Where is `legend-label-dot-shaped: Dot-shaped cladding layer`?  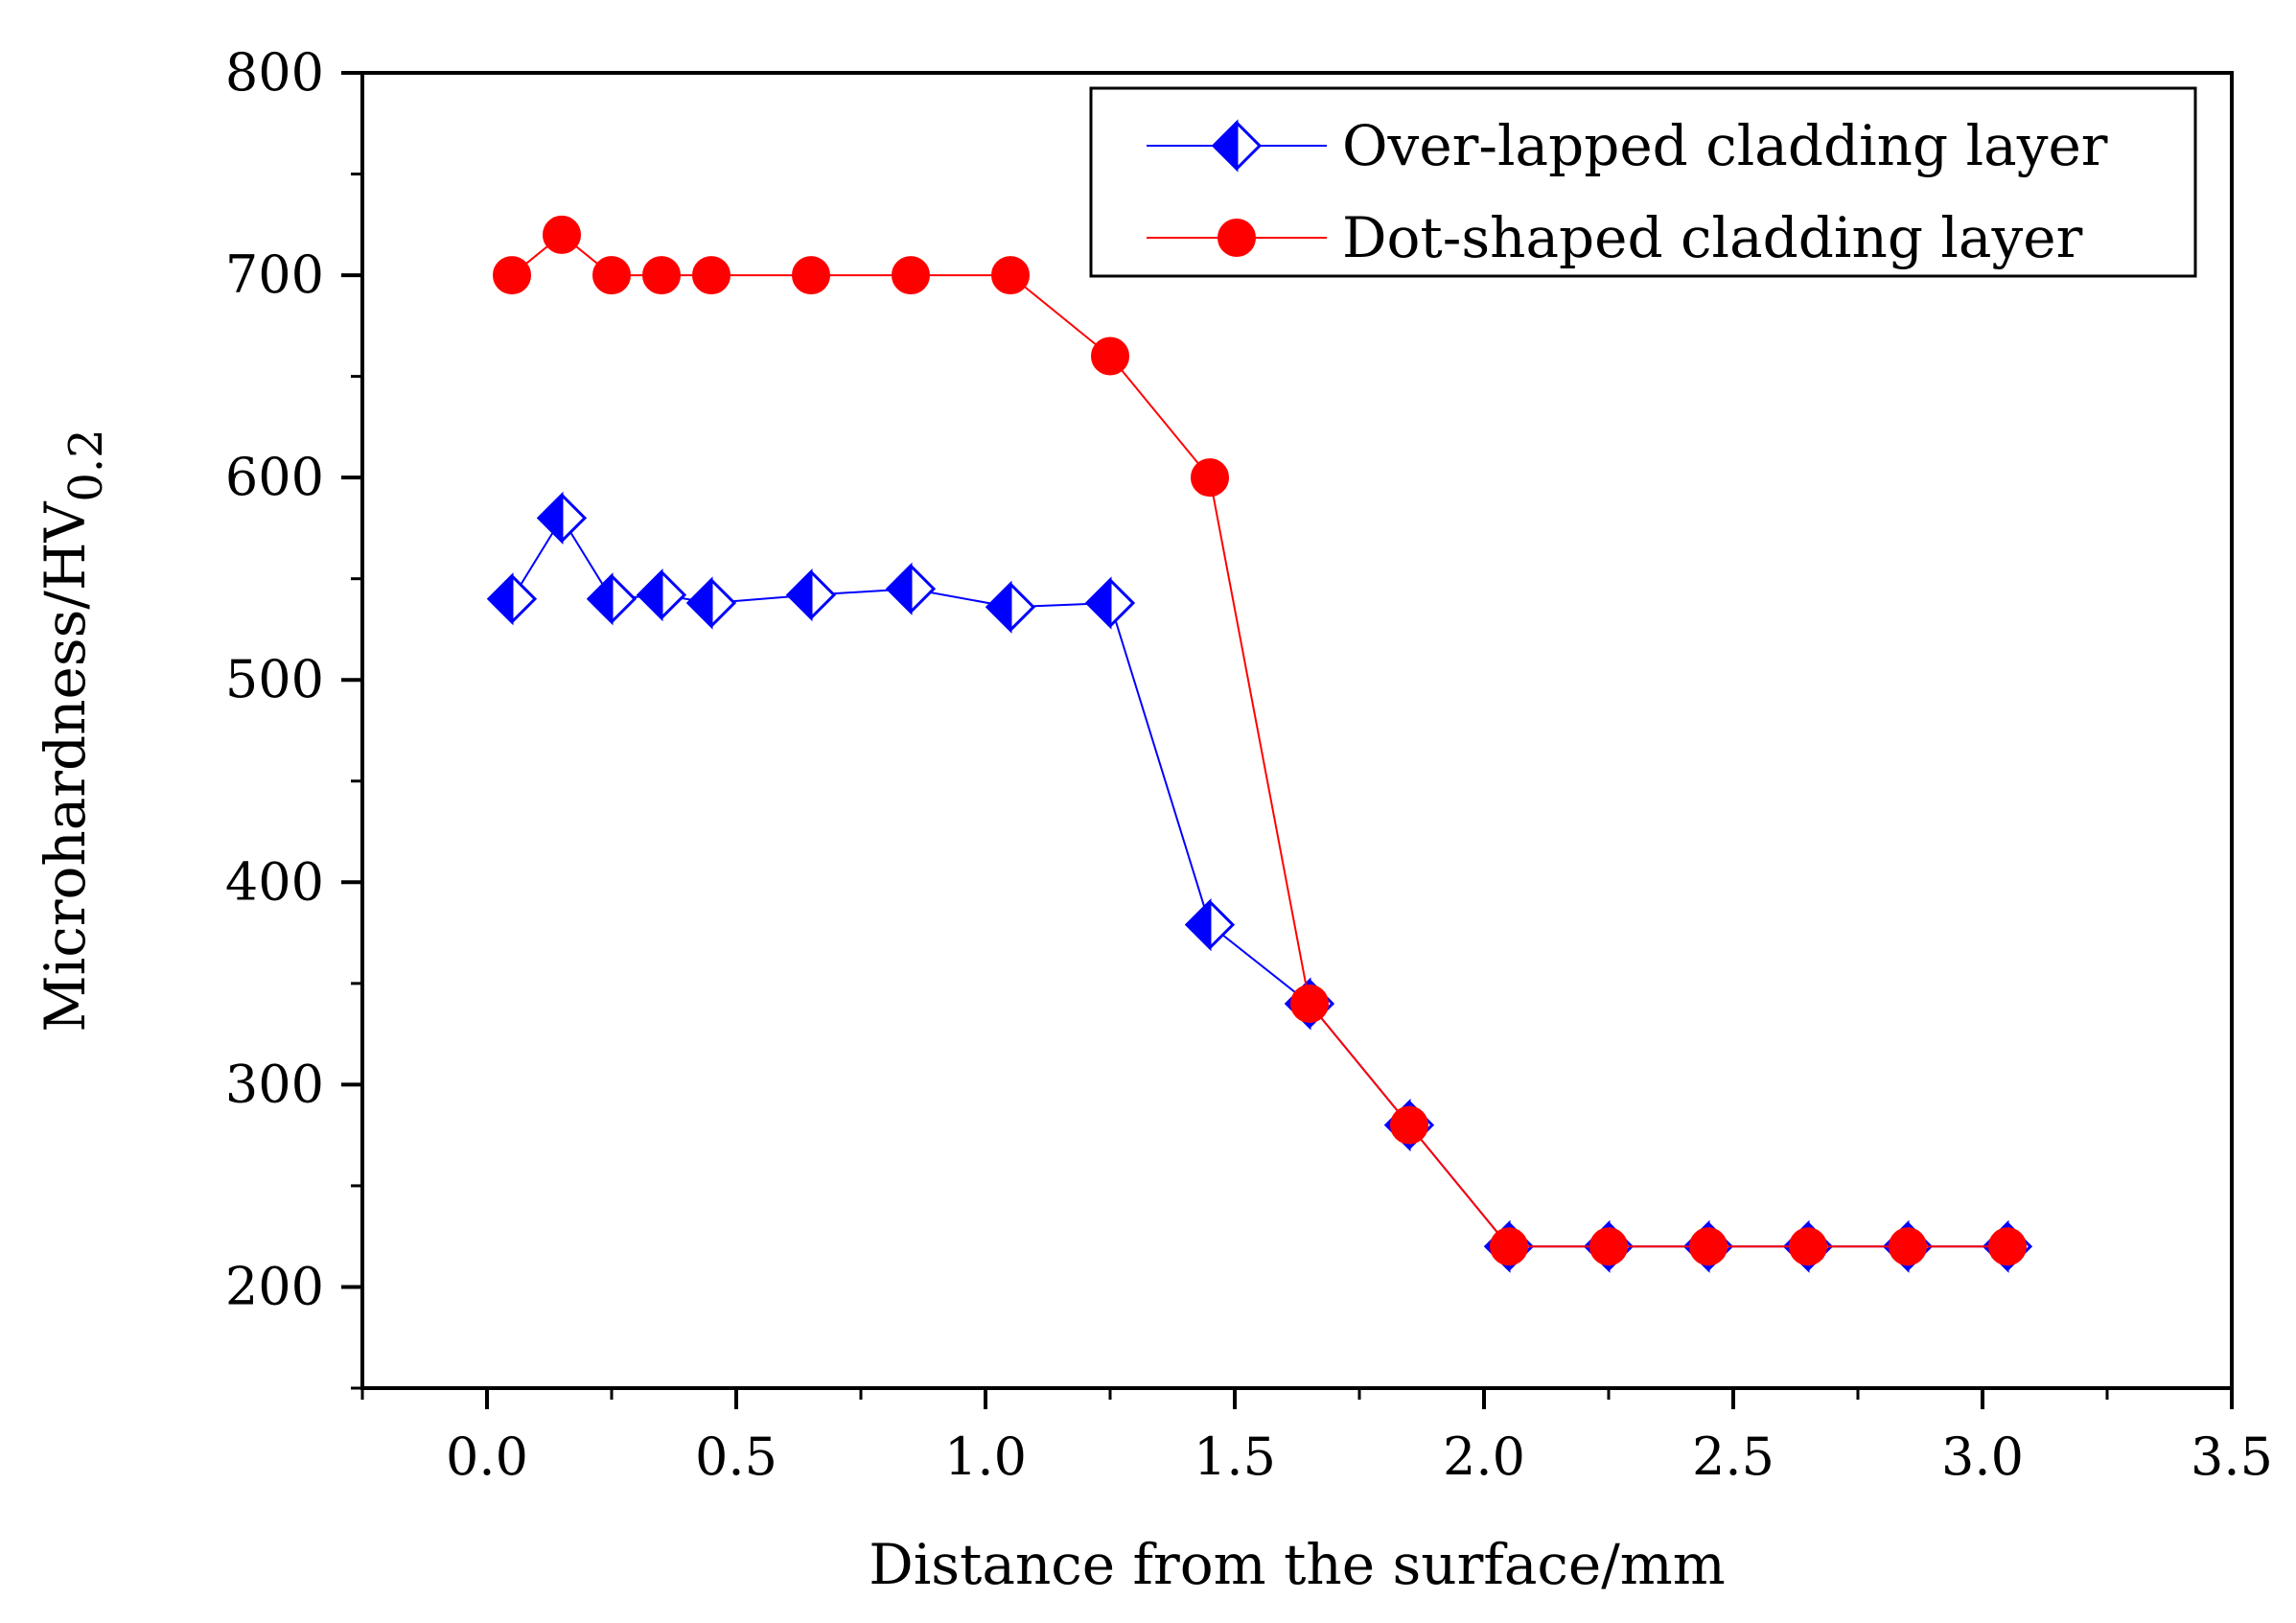 legend-label-dot-shaped: Dot-shaped cladding layer is located at coordinates (1712, 237).